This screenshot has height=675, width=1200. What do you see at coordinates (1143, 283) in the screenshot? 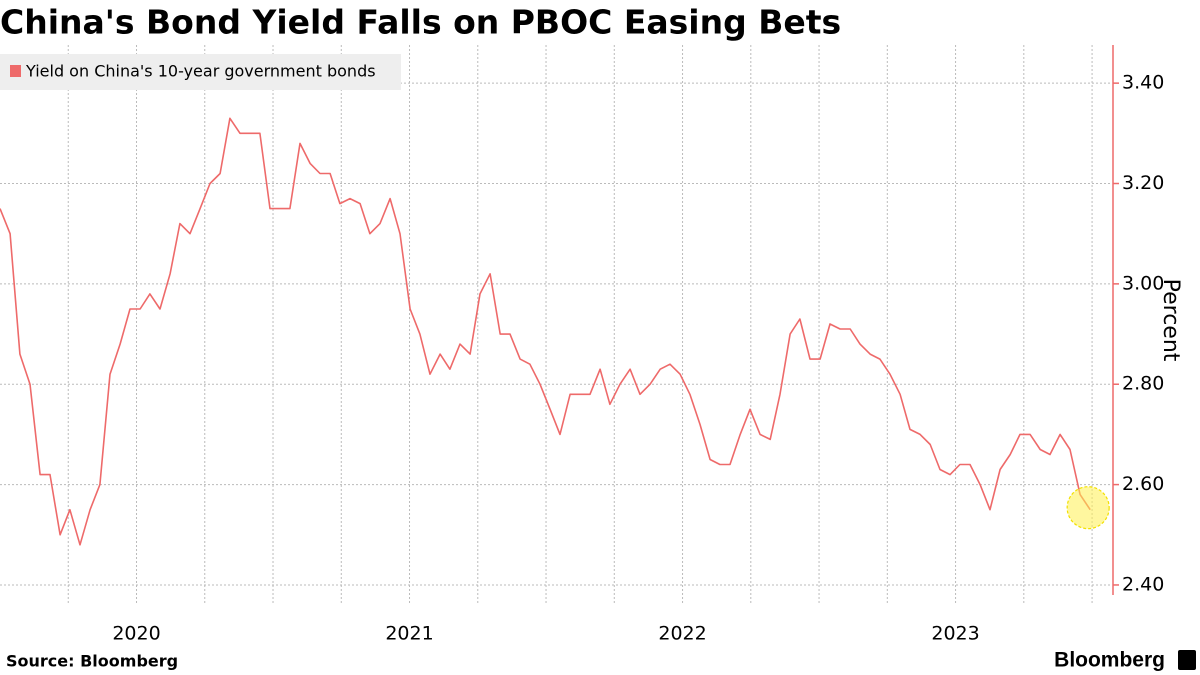
I see `y-tick-label: 3.00` at bounding box center [1143, 283].